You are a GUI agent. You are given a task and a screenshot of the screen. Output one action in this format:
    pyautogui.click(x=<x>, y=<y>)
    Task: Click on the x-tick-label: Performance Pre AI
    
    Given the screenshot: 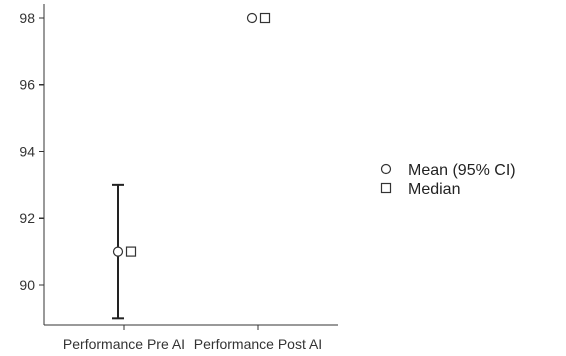 What is the action you would take?
    pyautogui.click(x=124, y=344)
    